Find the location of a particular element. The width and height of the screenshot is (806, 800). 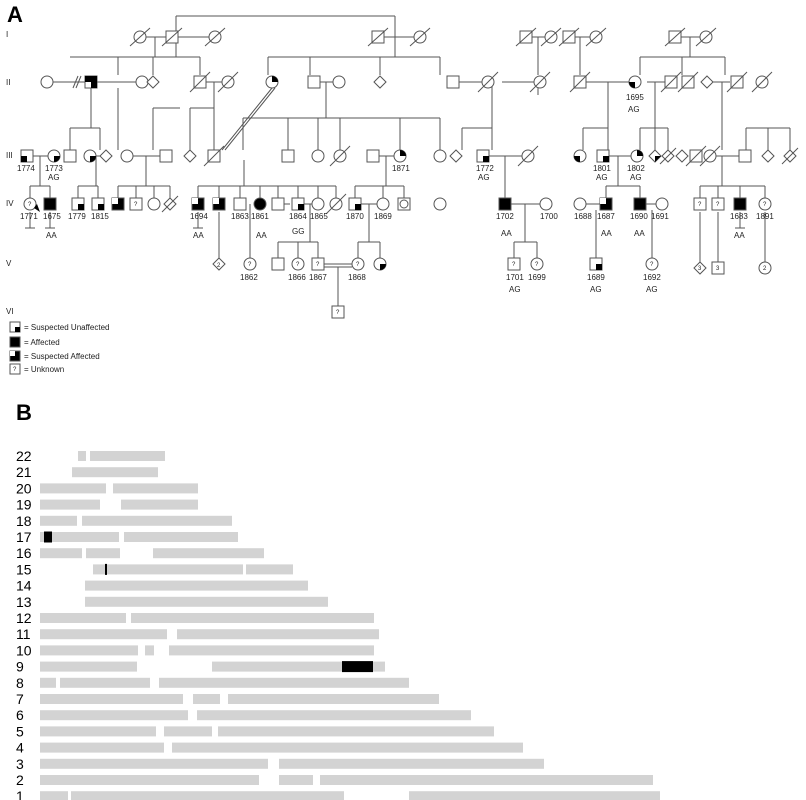

genotype-1689: AG is located at coordinates (596, 289).